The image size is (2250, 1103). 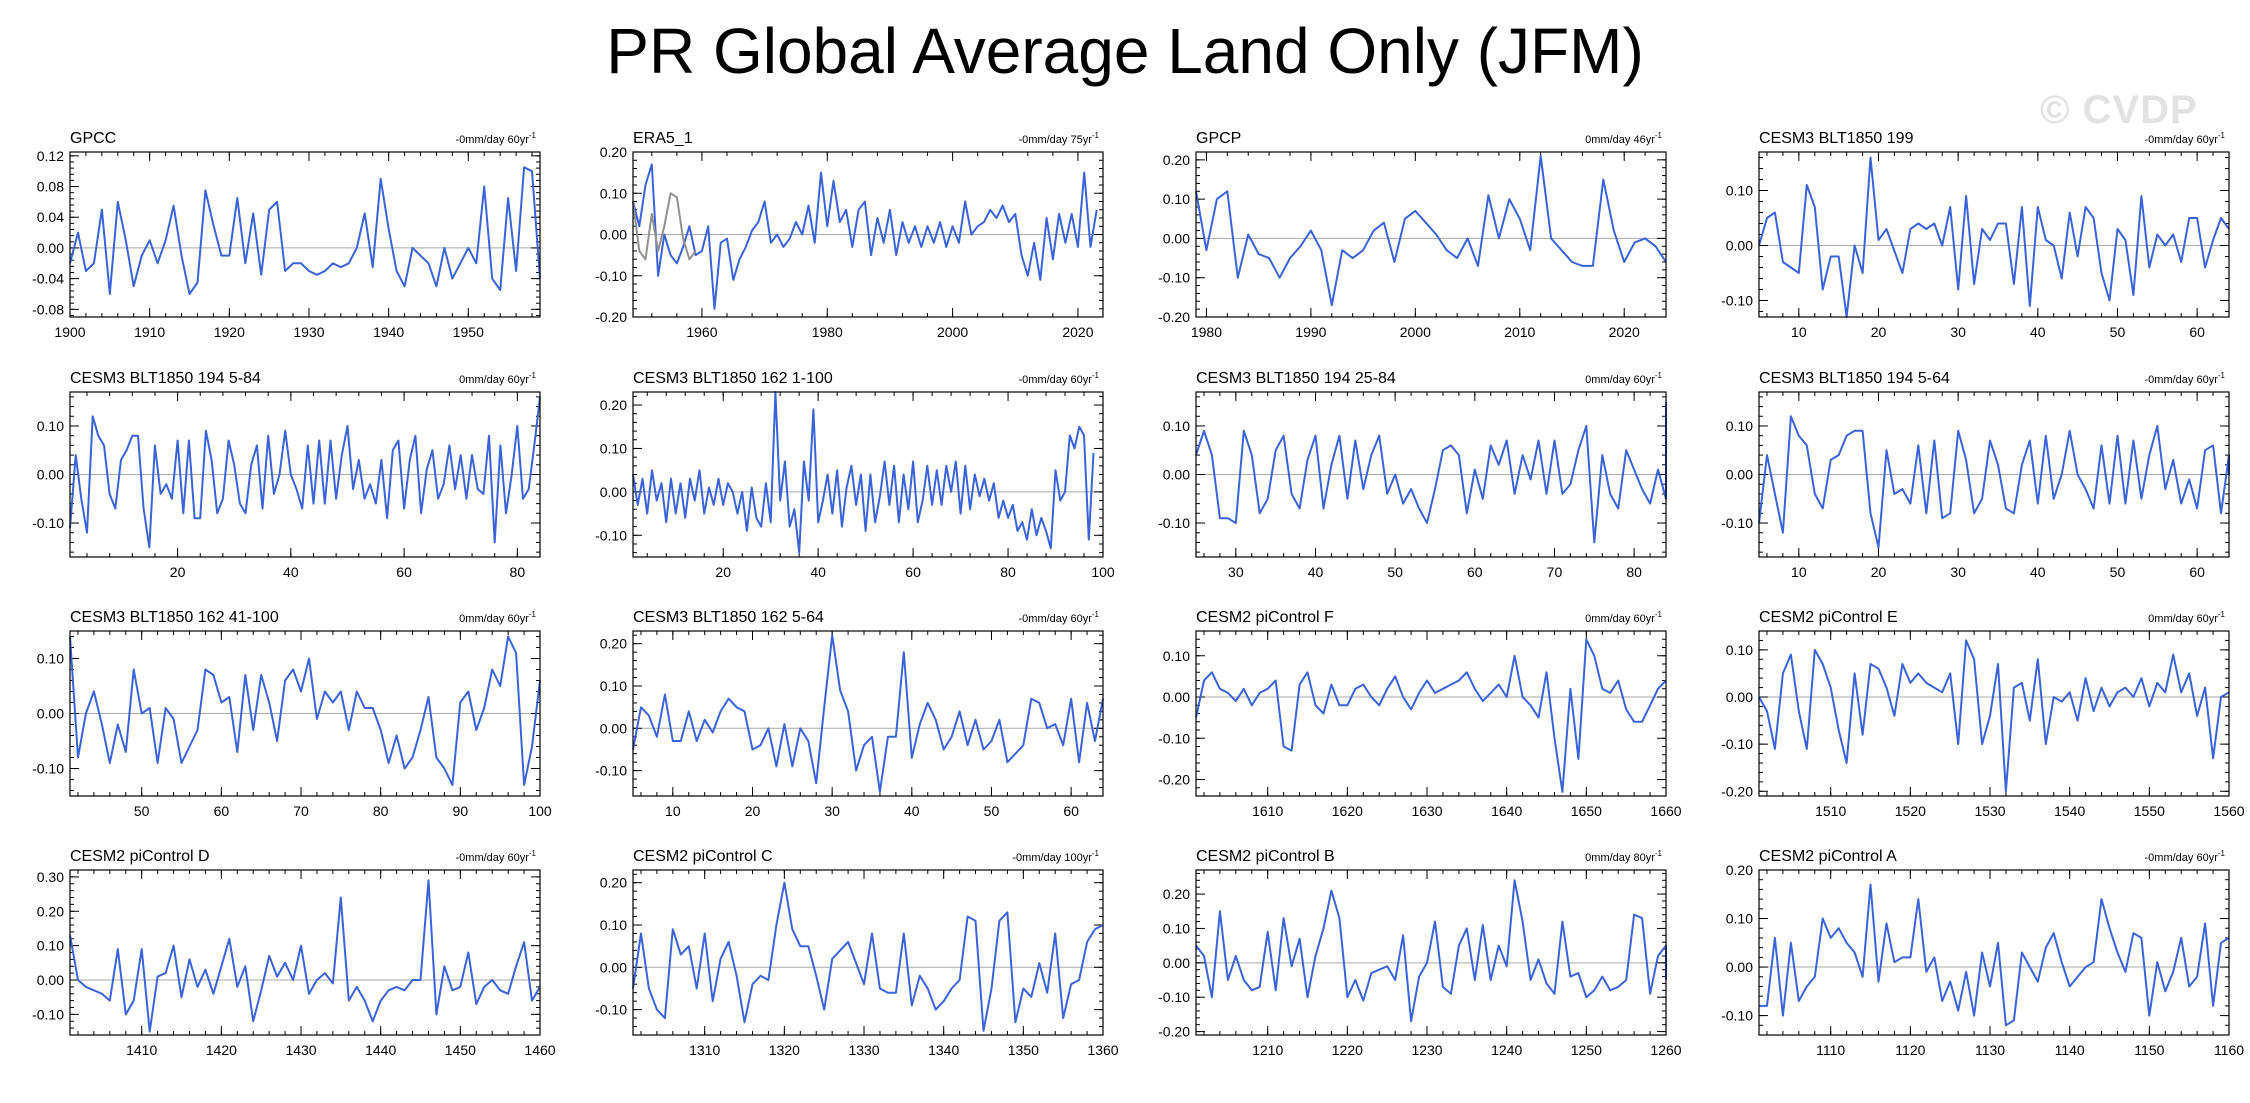 I want to click on x-tick-label: 1340, so click(x=943, y=1050).